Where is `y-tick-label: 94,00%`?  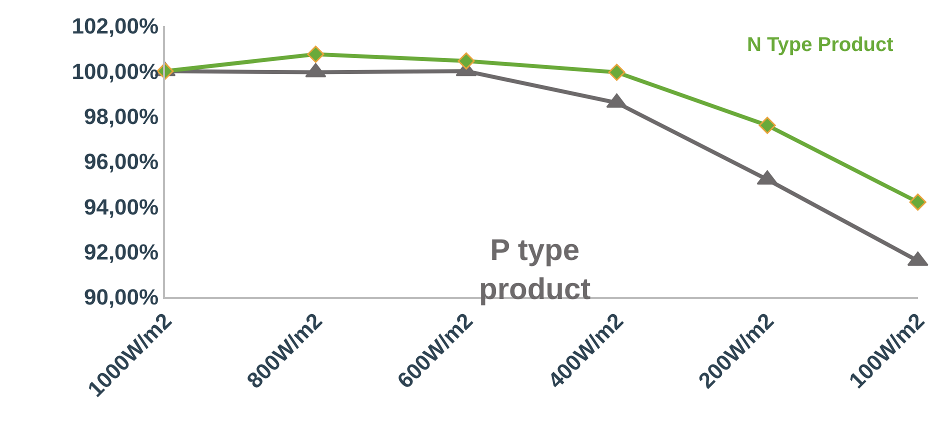
y-tick-label: 94,00% is located at coordinates (121, 207).